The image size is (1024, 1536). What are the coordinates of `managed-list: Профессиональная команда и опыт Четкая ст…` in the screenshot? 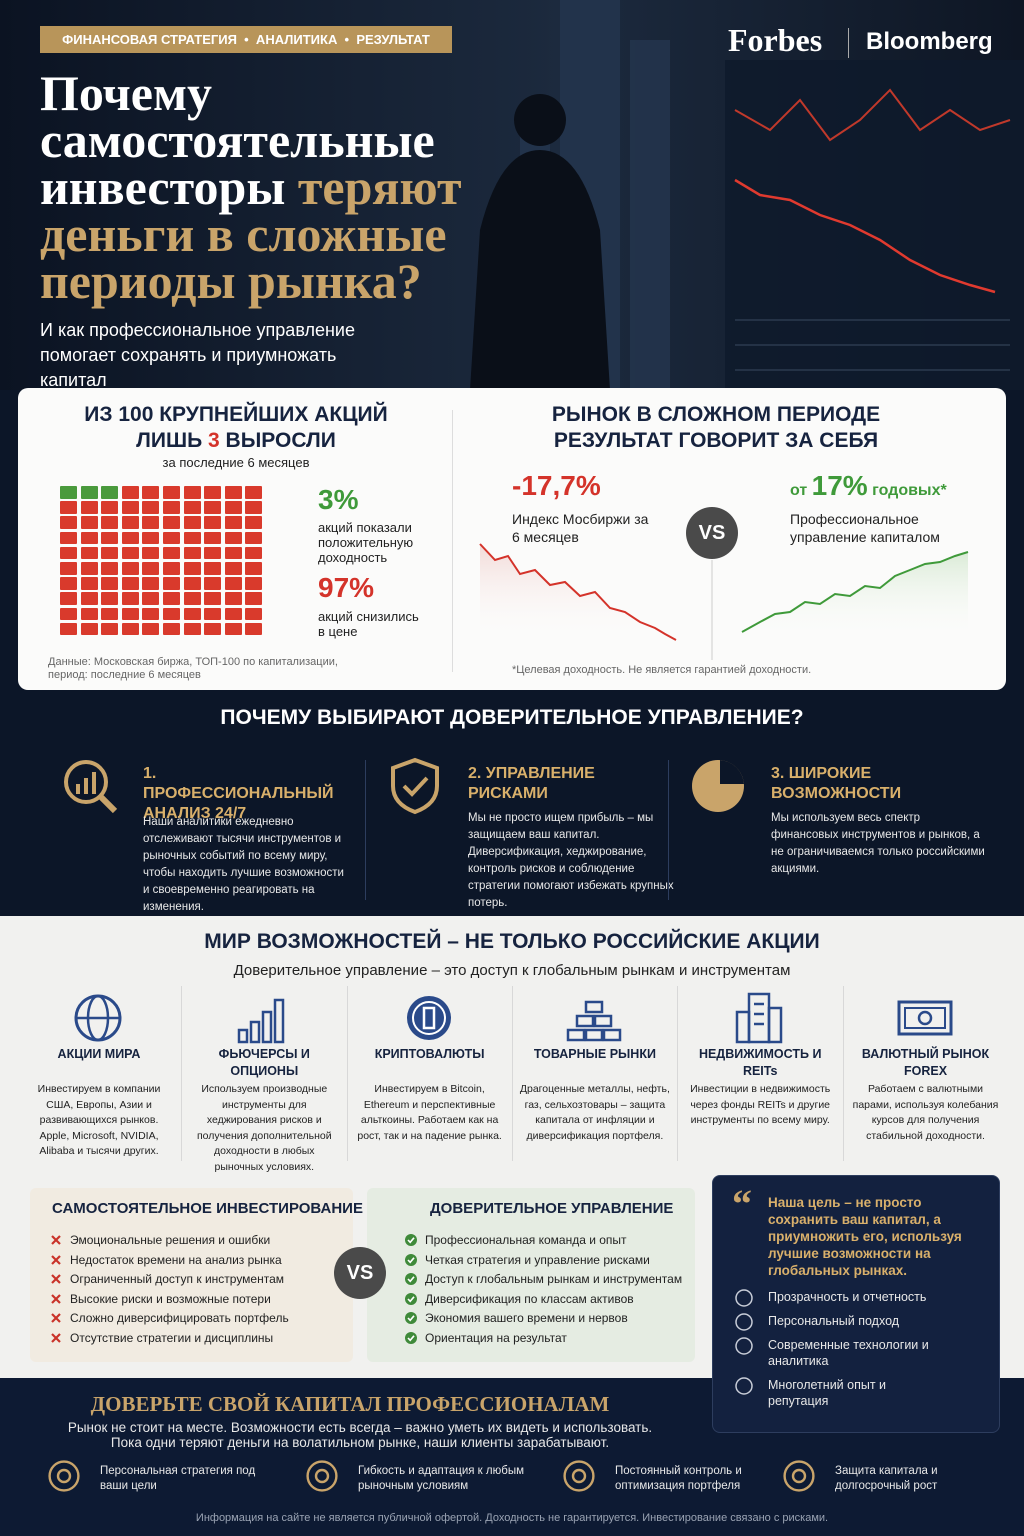 It's located at (550, 1291).